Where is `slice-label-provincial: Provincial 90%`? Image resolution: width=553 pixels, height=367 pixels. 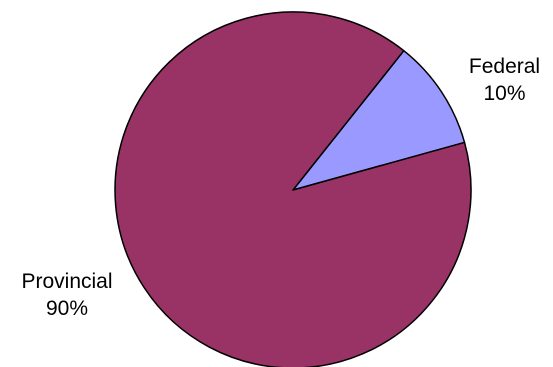 slice-label-provincial: Provincial 90% is located at coordinates (67, 295).